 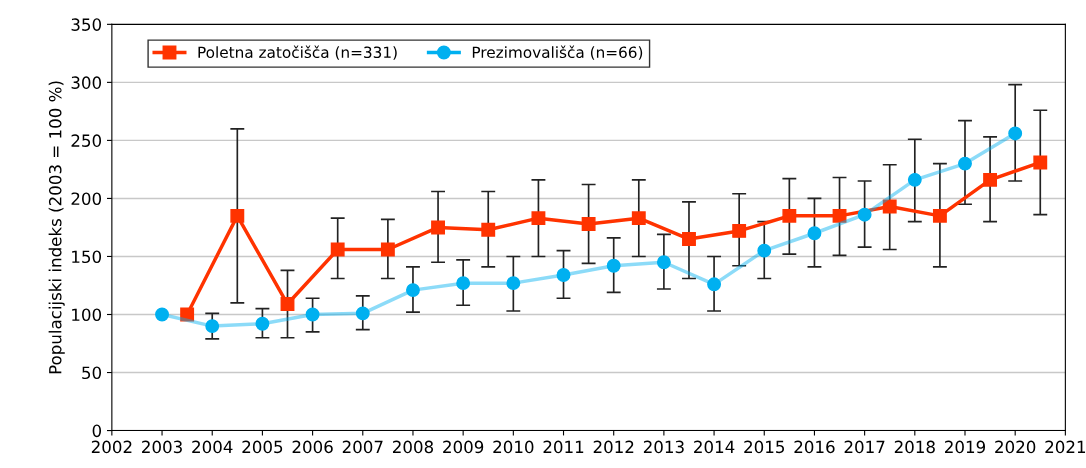 I want to click on x-tick-label: 2015, so click(x=764, y=447).